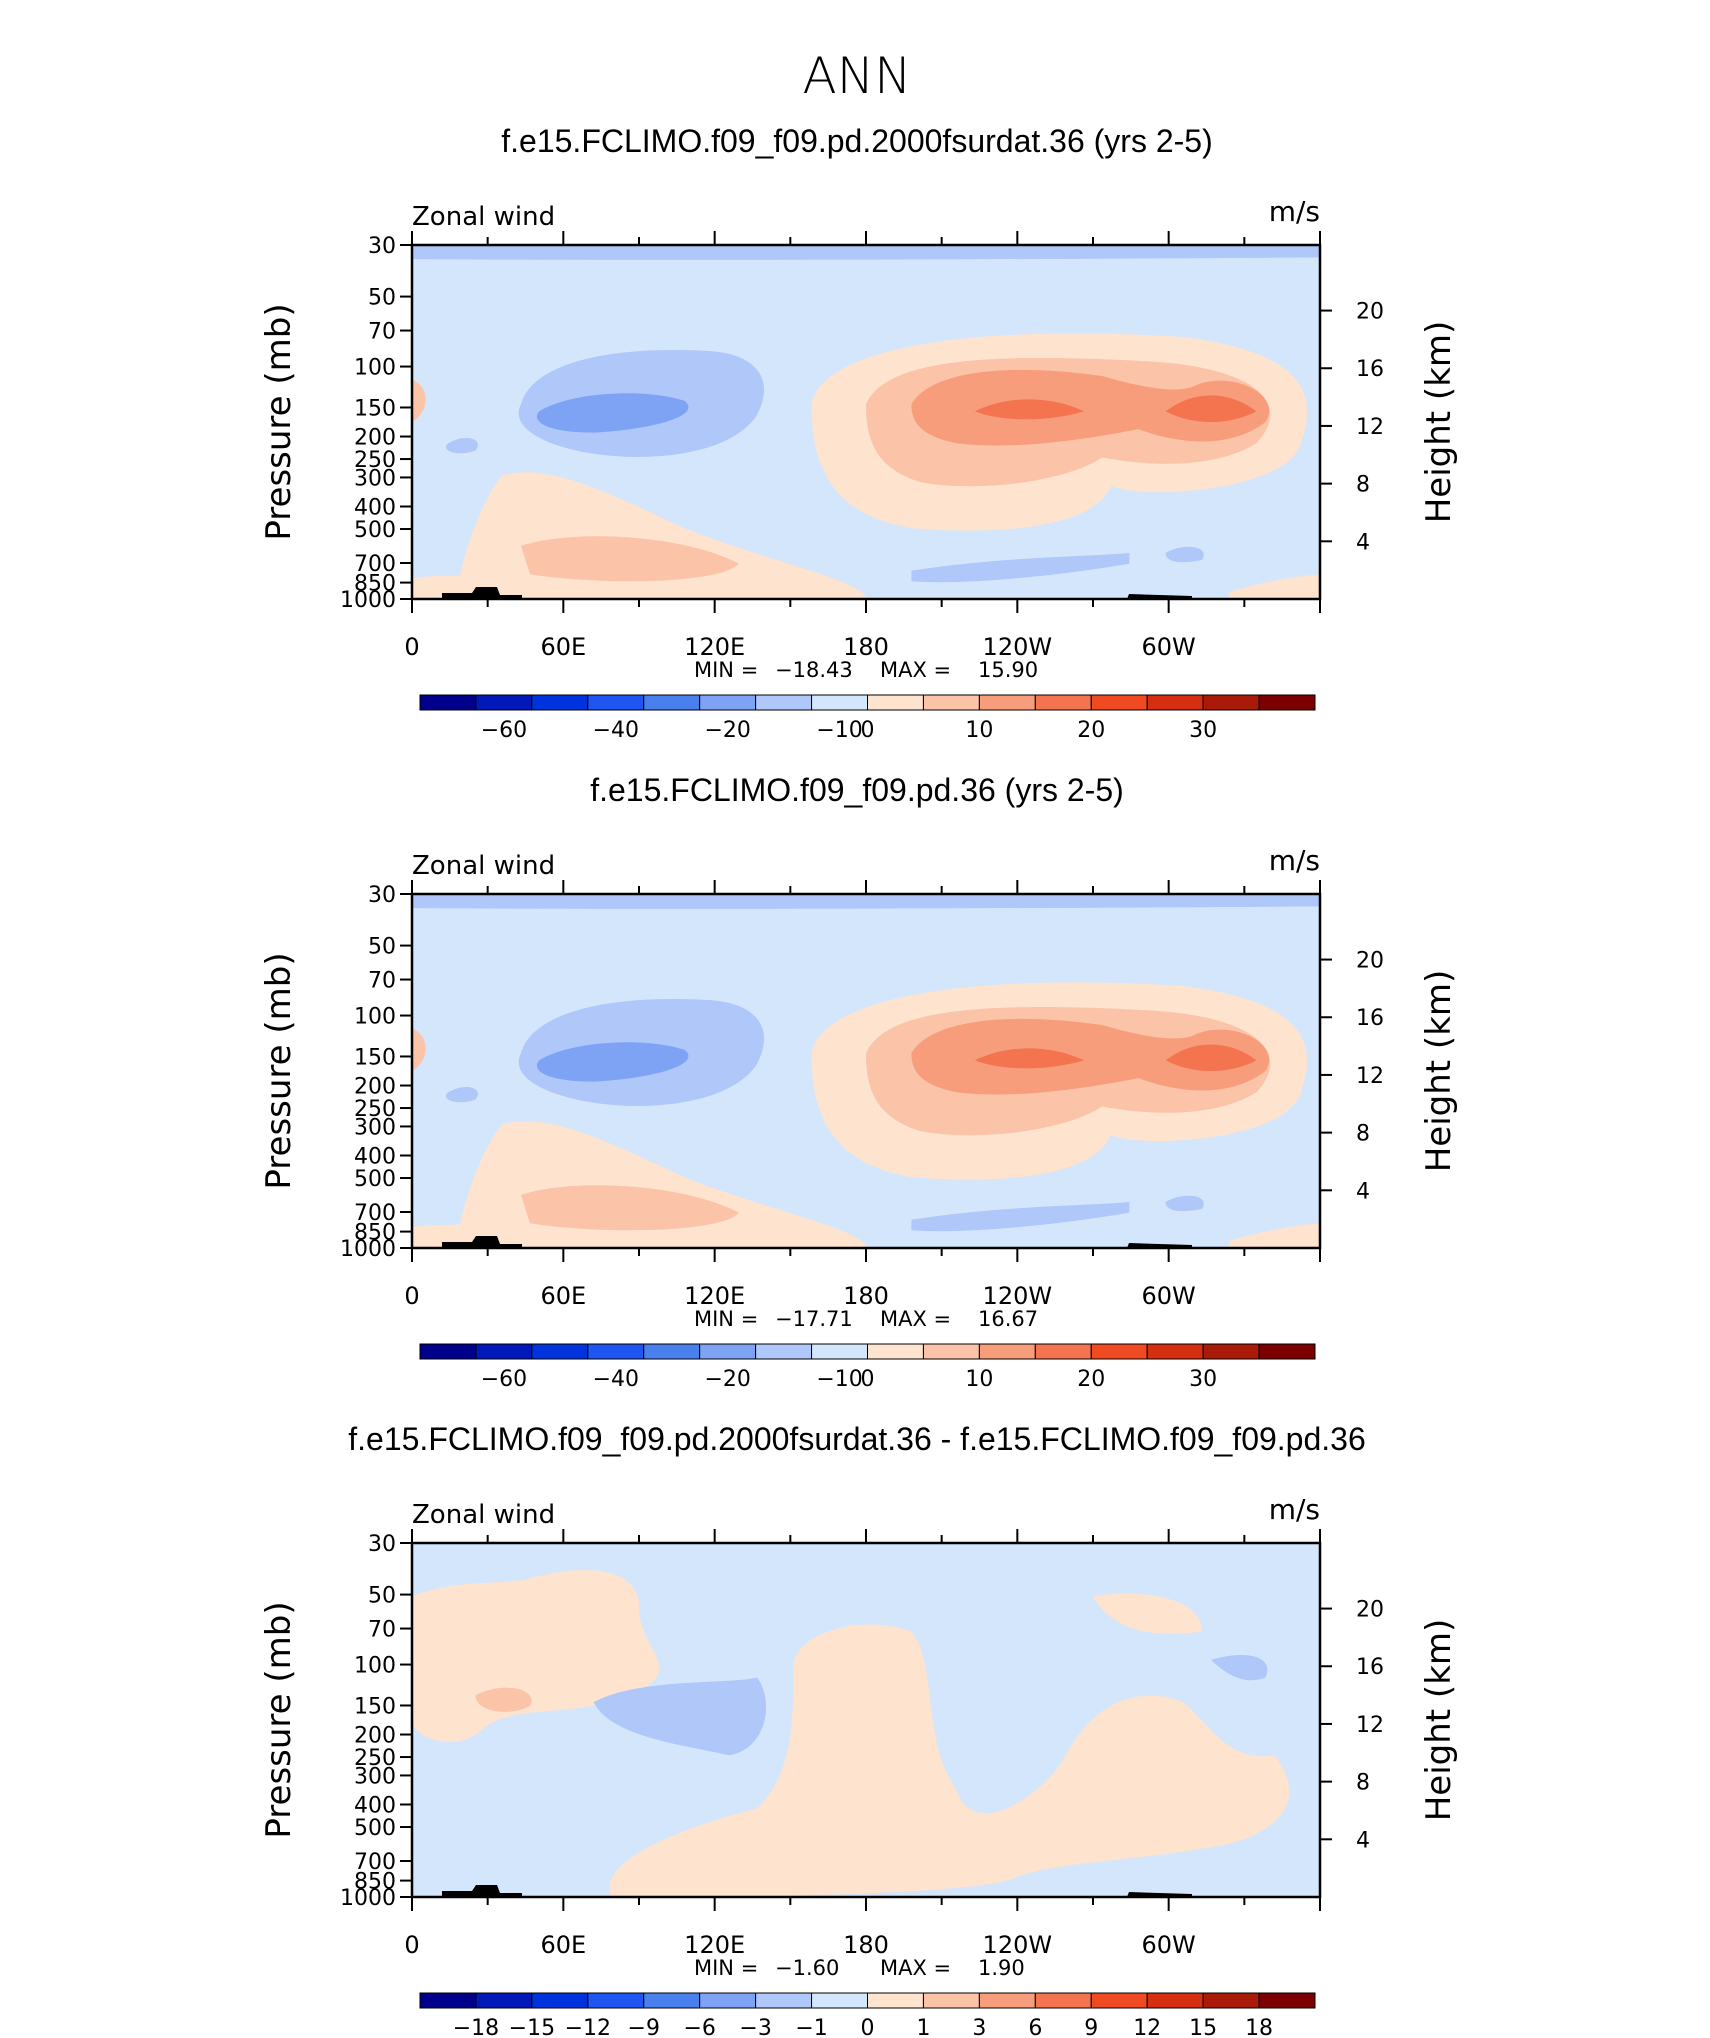  What do you see at coordinates (1203, 730) in the screenshot?
I see `colorbar-label: 30` at bounding box center [1203, 730].